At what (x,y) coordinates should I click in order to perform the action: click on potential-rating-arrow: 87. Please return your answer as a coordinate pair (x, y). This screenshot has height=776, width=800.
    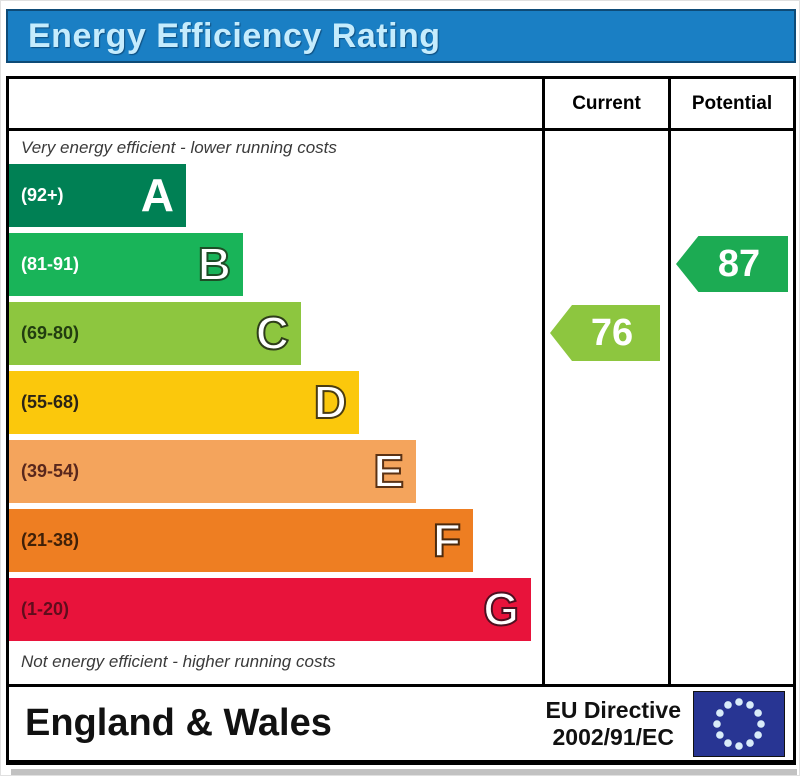
    Looking at the image, I should click on (732, 264).